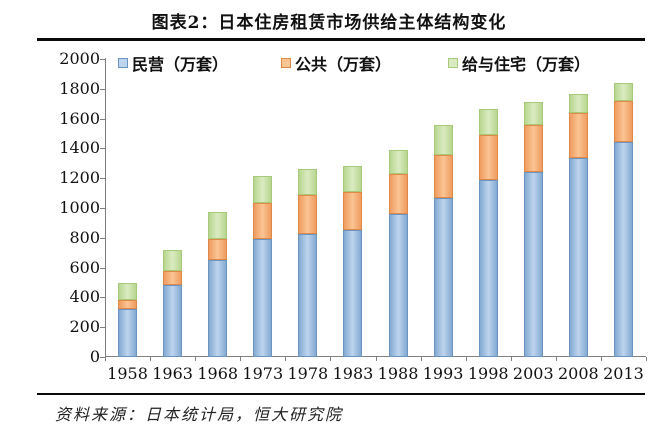  I want to click on x-tick-label: 1968, so click(218, 373).